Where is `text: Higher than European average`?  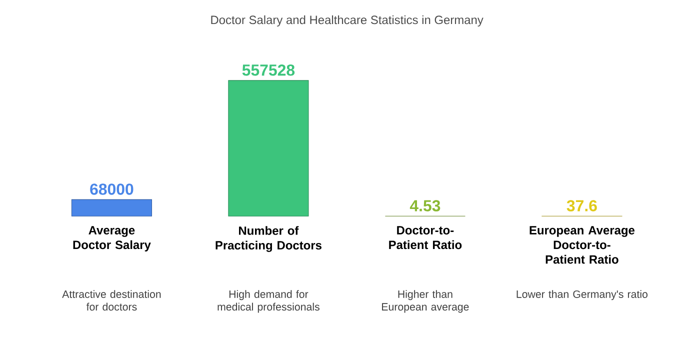
text: Higher than European average is located at coordinates (425, 301).